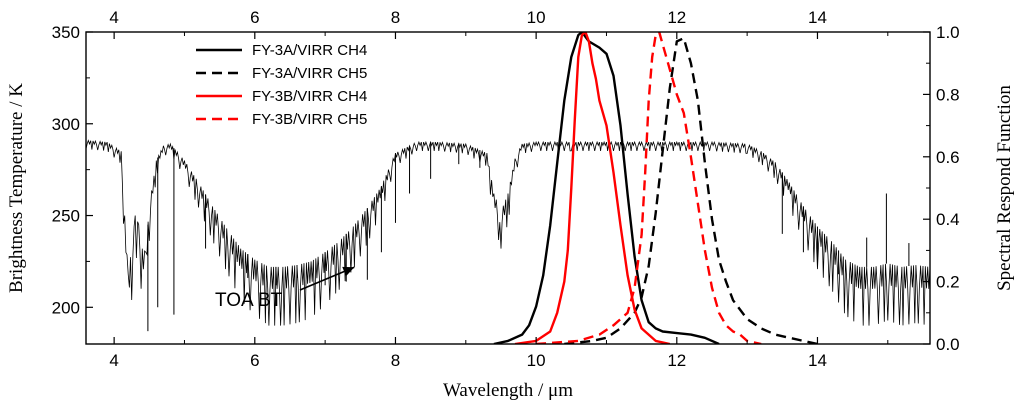 The width and height of the screenshot is (1024, 406). Describe the element at coordinates (395, 360) in the screenshot. I see `x-tick-label-bottom: 8` at that location.